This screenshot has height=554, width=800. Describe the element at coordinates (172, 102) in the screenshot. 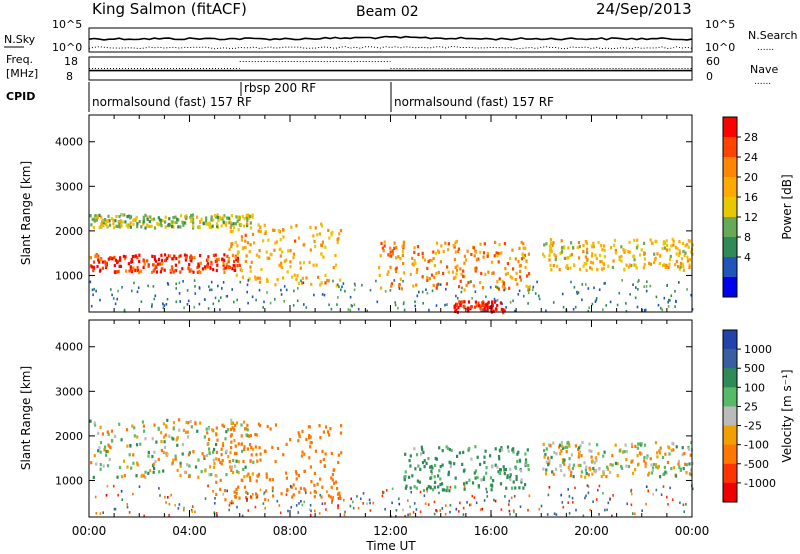

I see `cpid-segment-1: normalsound (fast) 157 RF` at that location.